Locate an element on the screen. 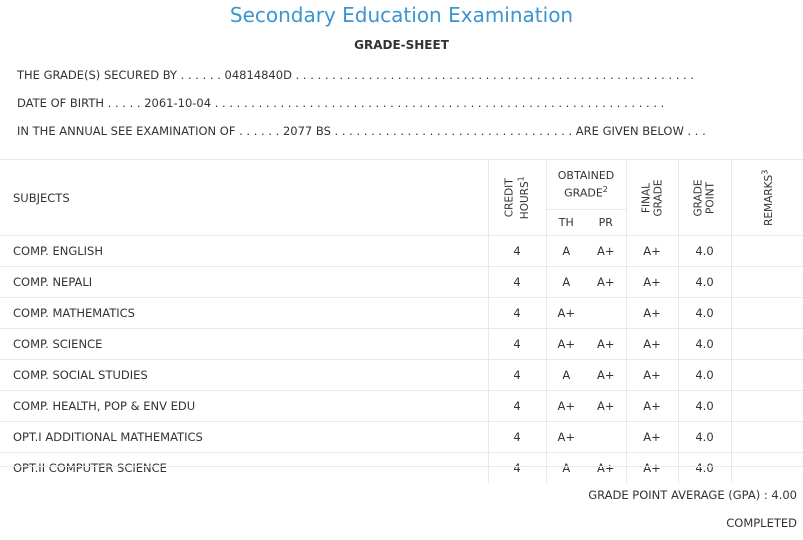 Image resolution: width=803 pixels, height=540 pixels. obtained-label-1: OBTAINED is located at coordinates (586, 175).